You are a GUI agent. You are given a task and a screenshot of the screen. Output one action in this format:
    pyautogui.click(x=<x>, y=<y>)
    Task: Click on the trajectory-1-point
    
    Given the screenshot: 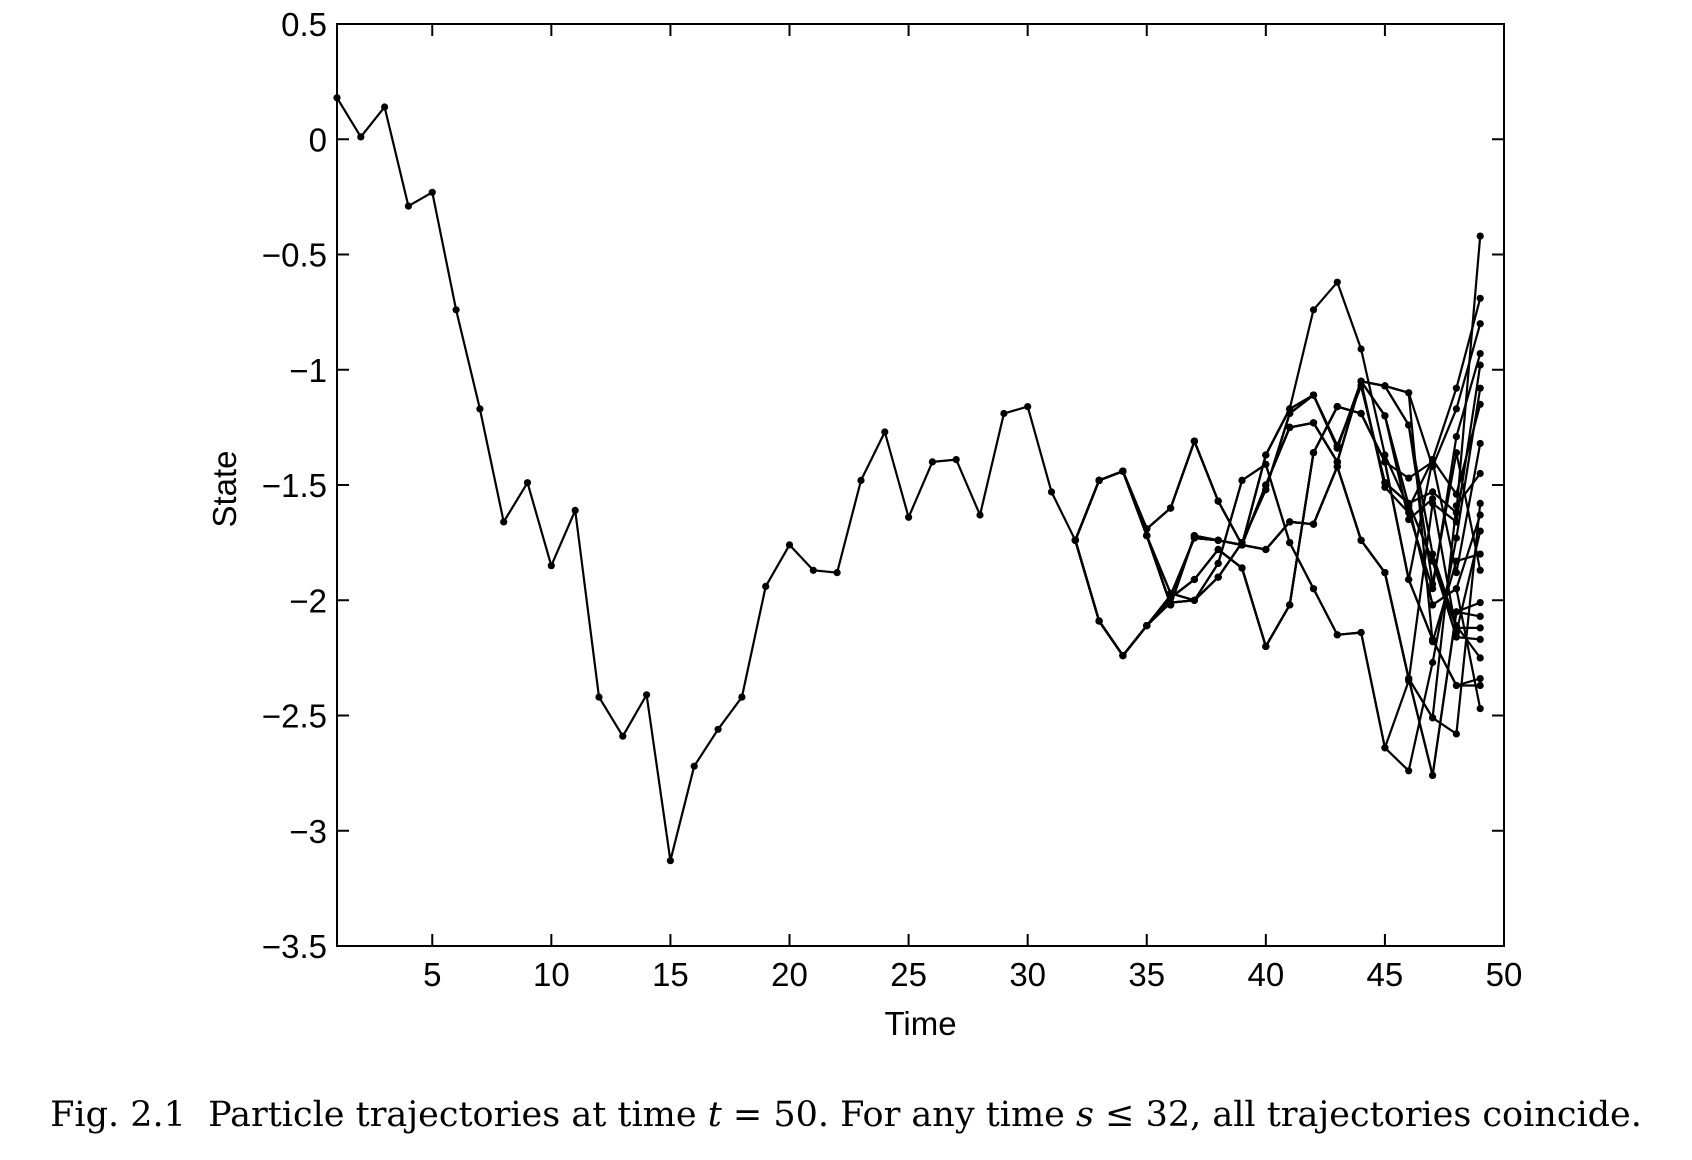 What is the action you would take?
    pyautogui.click(x=1480, y=236)
    